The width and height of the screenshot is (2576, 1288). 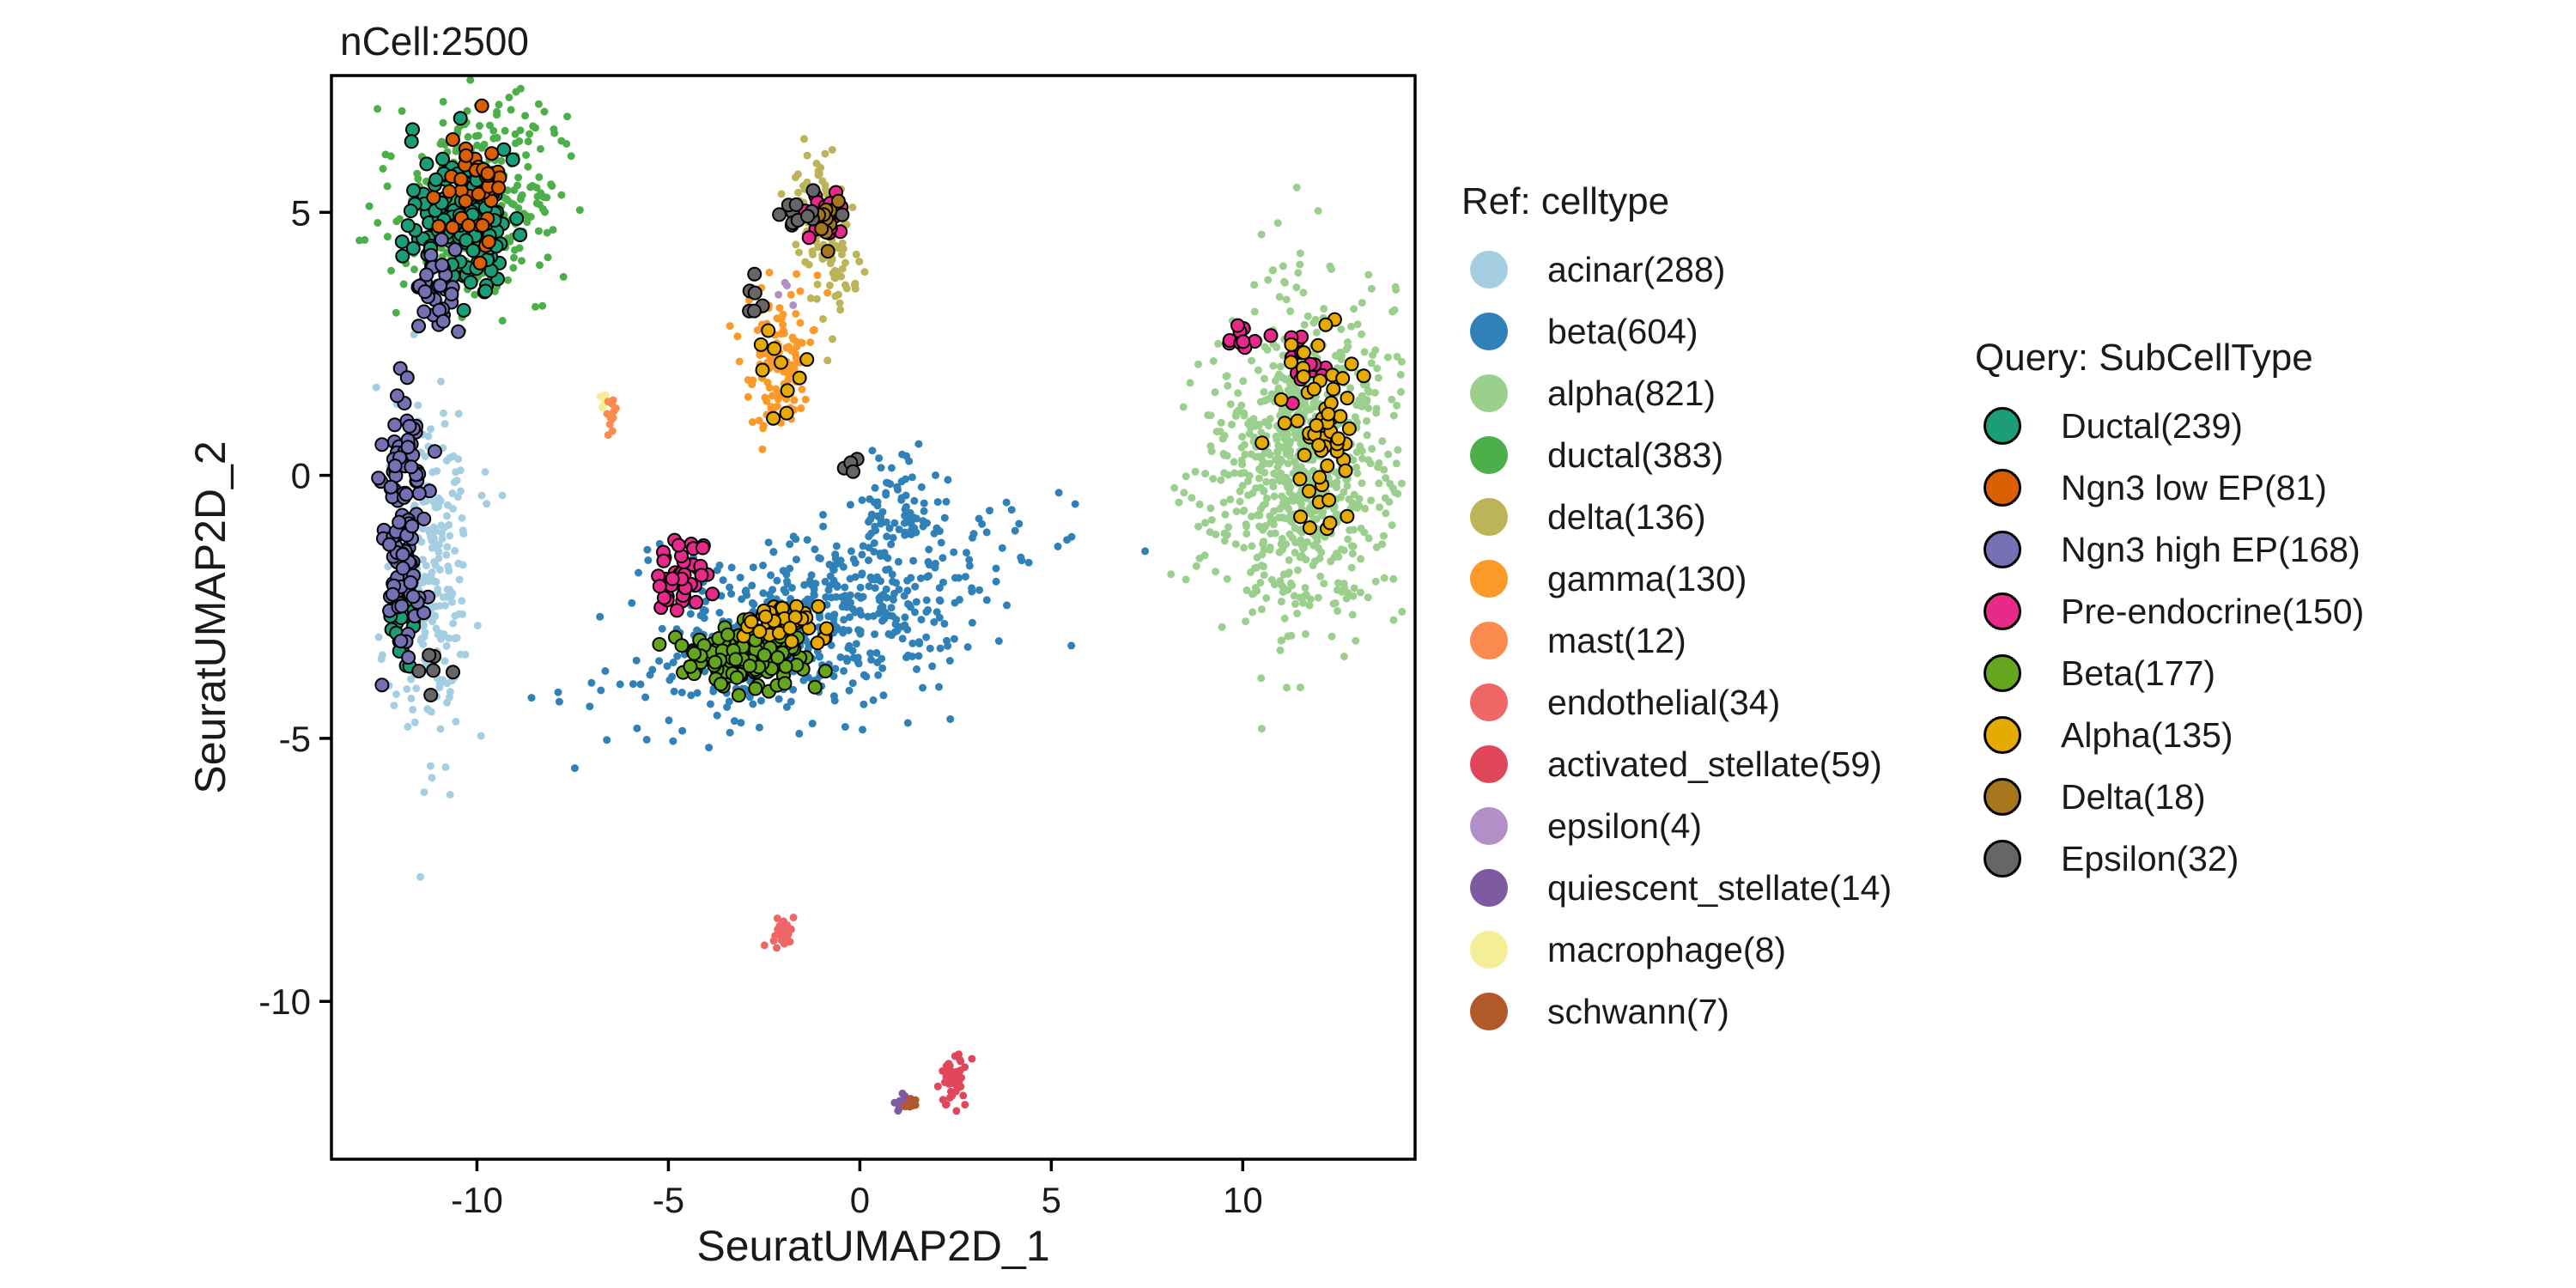 I want to click on ref-legend-item: gamma(130), so click(x=1676, y=579).